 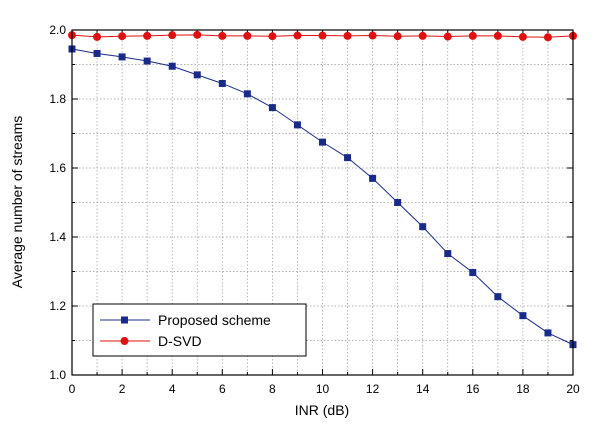 What do you see at coordinates (122, 389) in the screenshot?
I see `x-tick-label: 2` at bounding box center [122, 389].